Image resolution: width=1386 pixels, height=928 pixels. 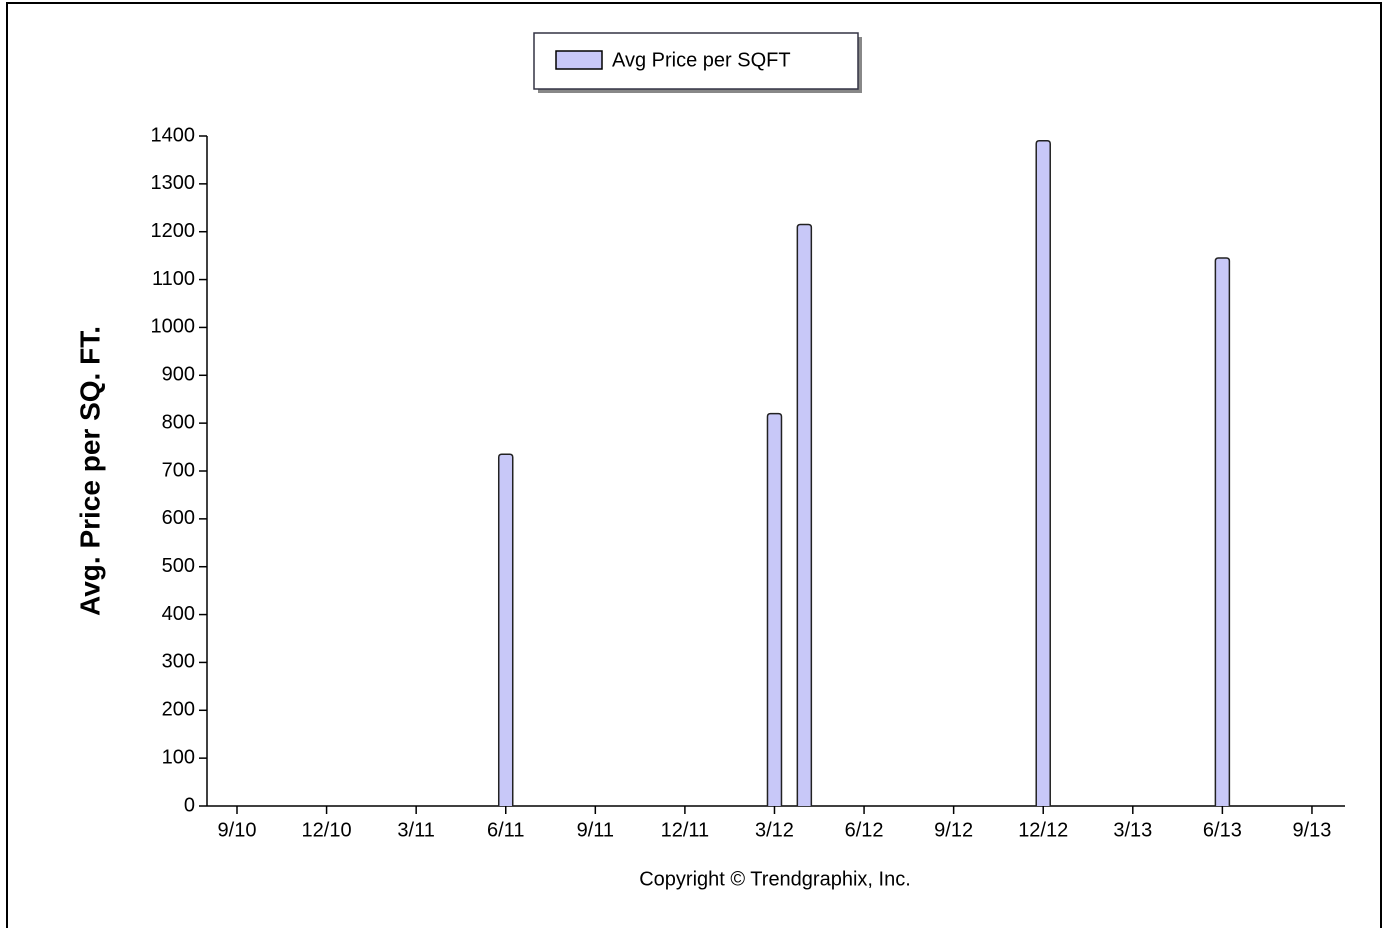 What do you see at coordinates (173, 183) in the screenshot?
I see `y-tick-label: 1300` at bounding box center [173, 183].